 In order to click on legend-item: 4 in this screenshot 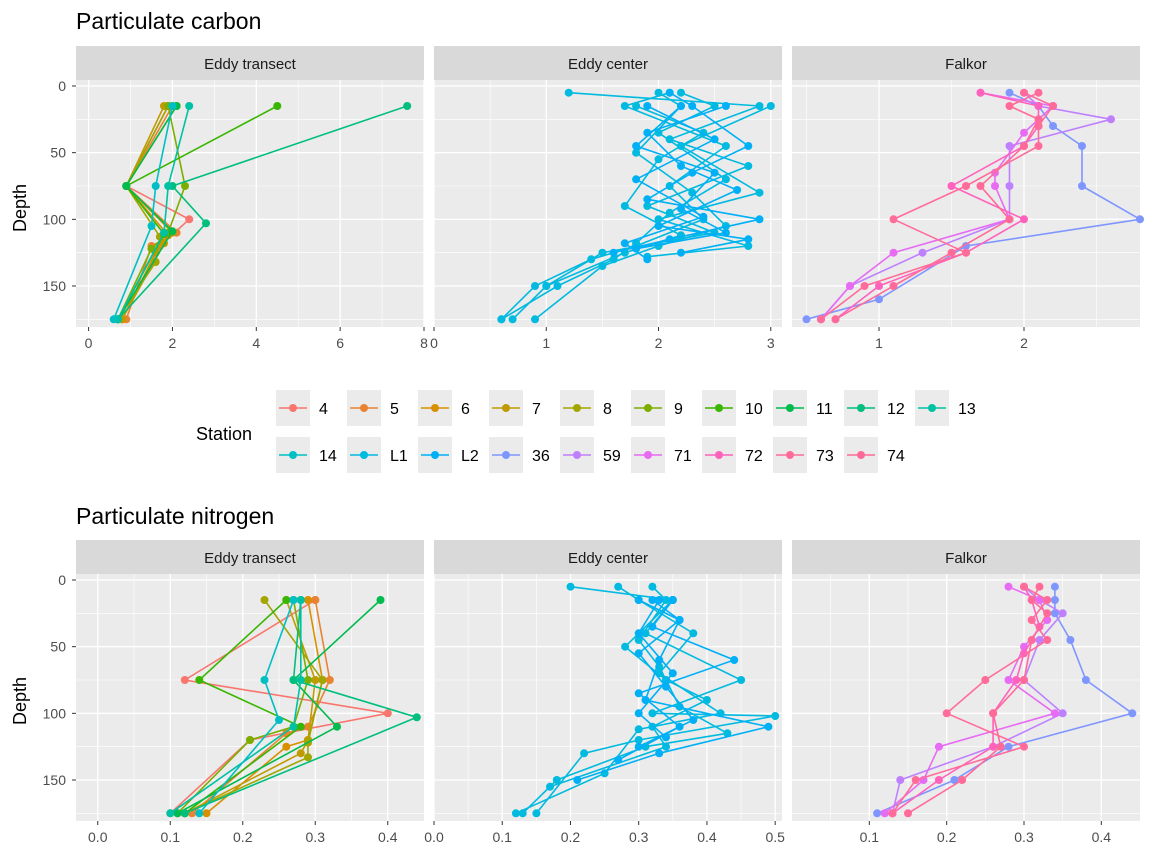, I will do `click(302, 408)`.